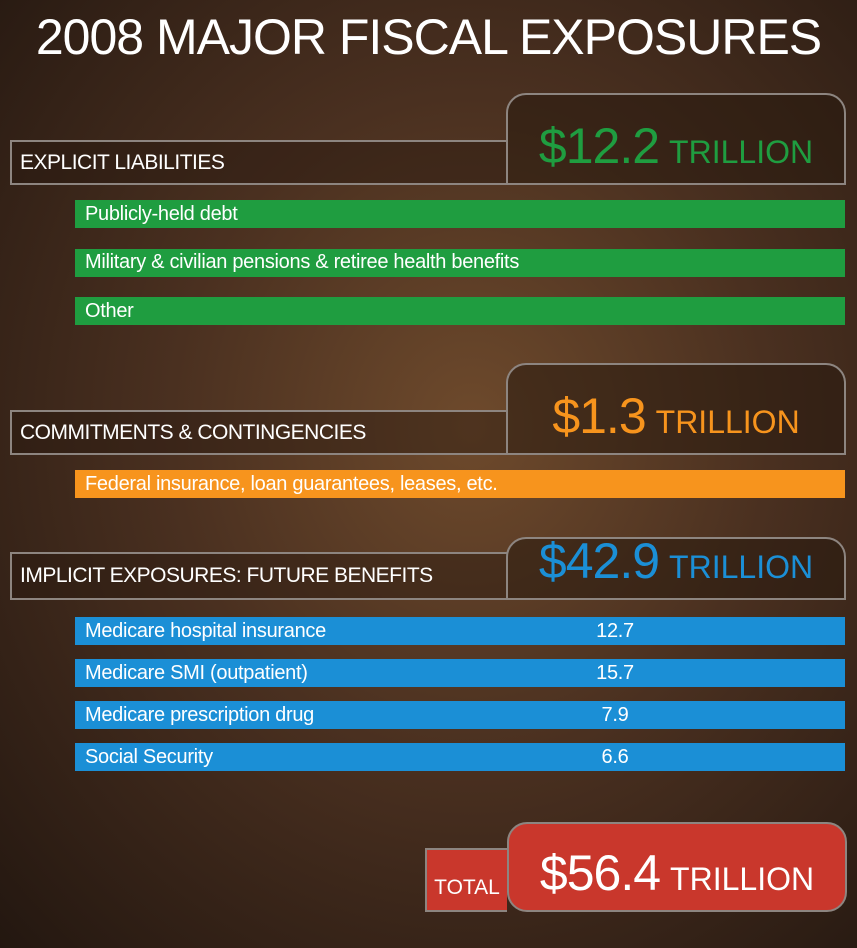 The image size is (857, 948). What do you see at coordinates (259, 162) in the screenshot?
I see `section-label: EXPLICIT LIABILITIES` at bounding box center [259, 162].